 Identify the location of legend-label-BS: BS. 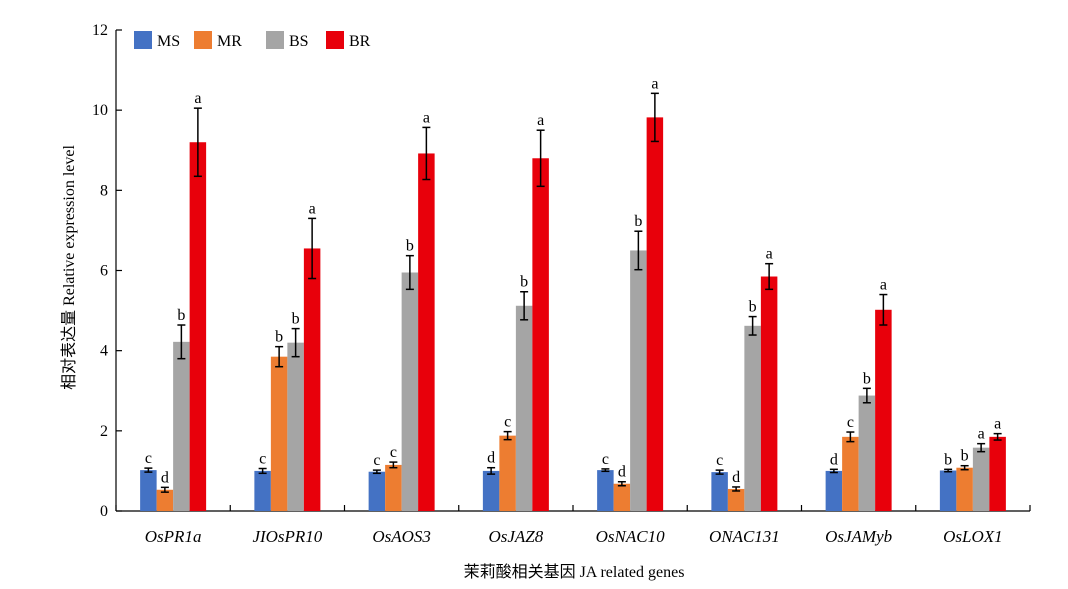
(299, 41).